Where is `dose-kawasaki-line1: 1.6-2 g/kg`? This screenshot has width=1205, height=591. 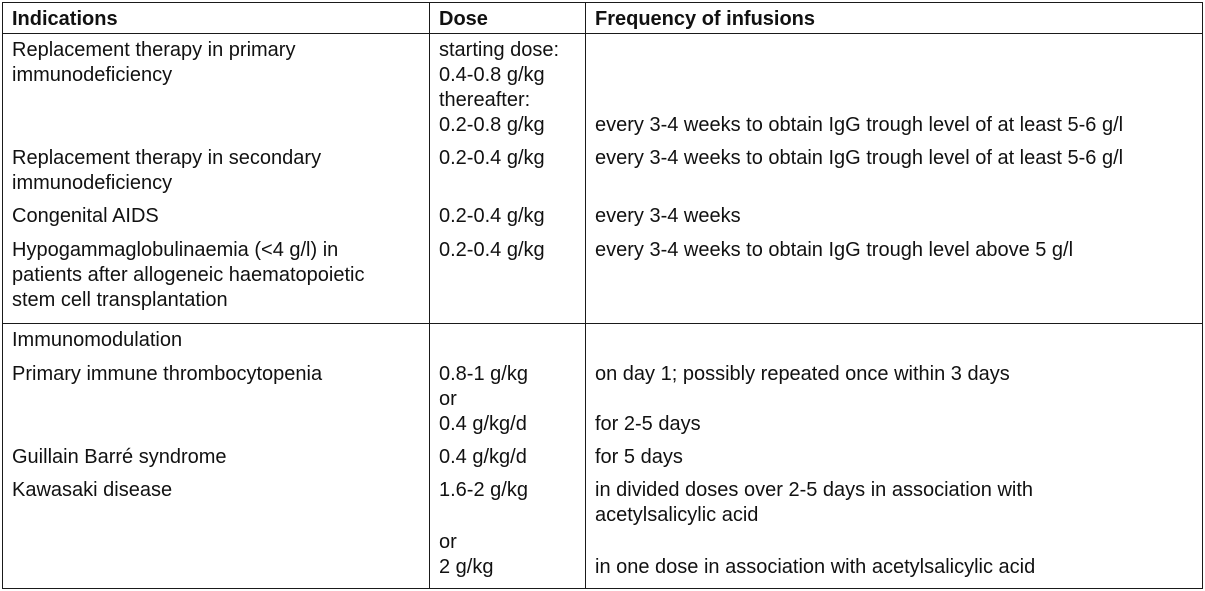
dose-kawasaki-line1: 1.6-2 g/kg is located at coordinates (483, 490).